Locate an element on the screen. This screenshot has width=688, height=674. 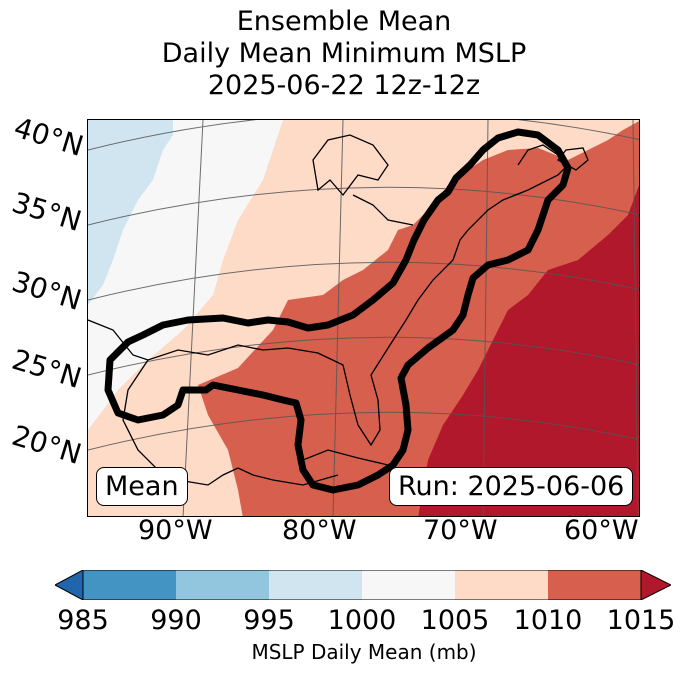
colorbar-tick-1015: 1015 is located at coordinates (641, 620).